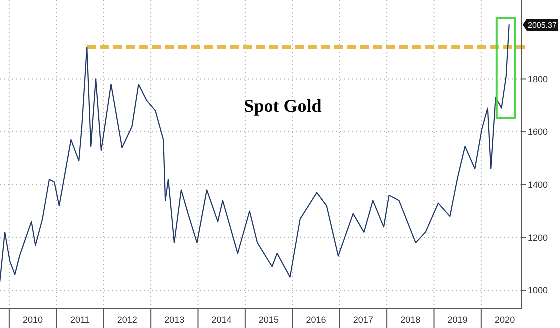 The width and height of the screenshot is (560, 328). I want to click on y-tick-label: 1400, so click(538, 185).